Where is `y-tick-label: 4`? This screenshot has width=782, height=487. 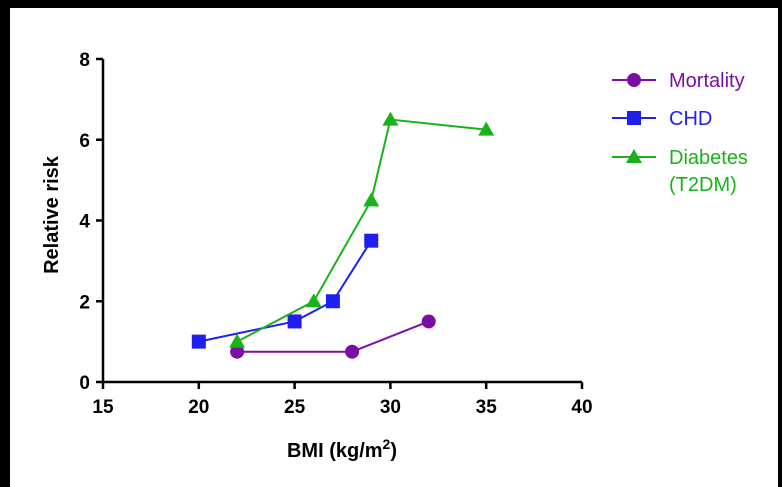
y-tick-label: 4 is located at coordinates (84, 222).